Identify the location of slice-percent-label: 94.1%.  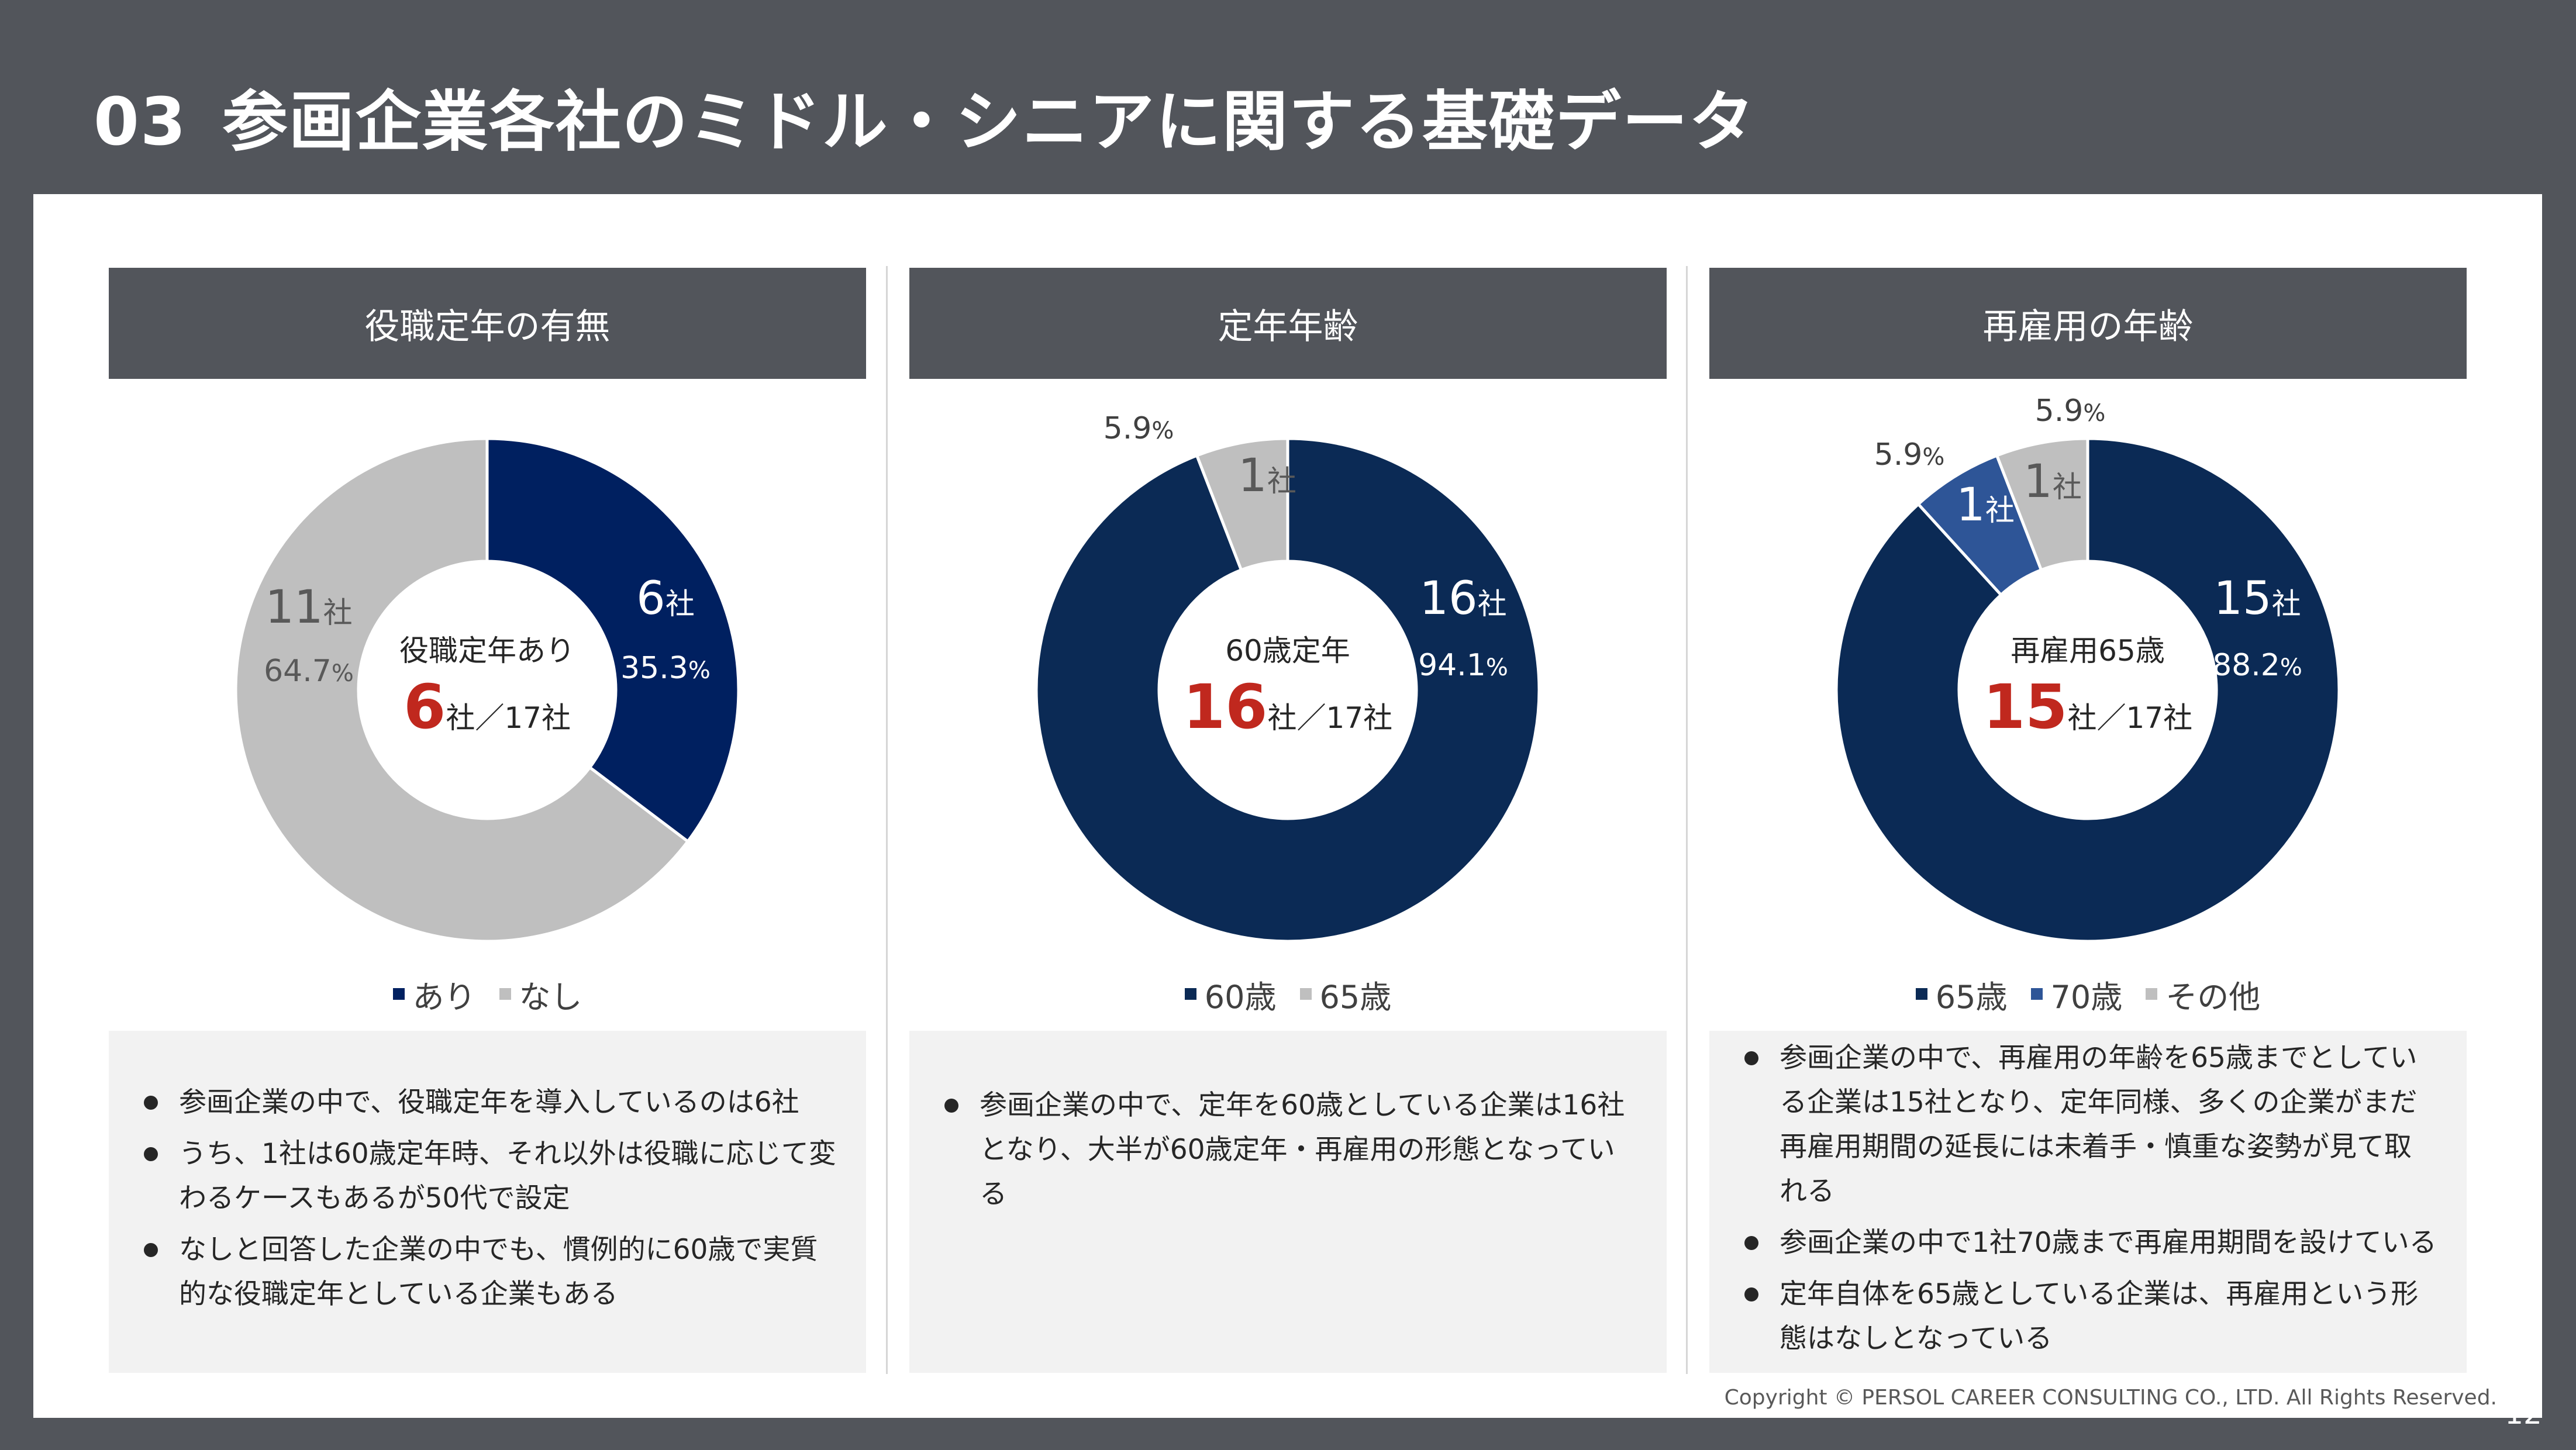
(1463, 666).